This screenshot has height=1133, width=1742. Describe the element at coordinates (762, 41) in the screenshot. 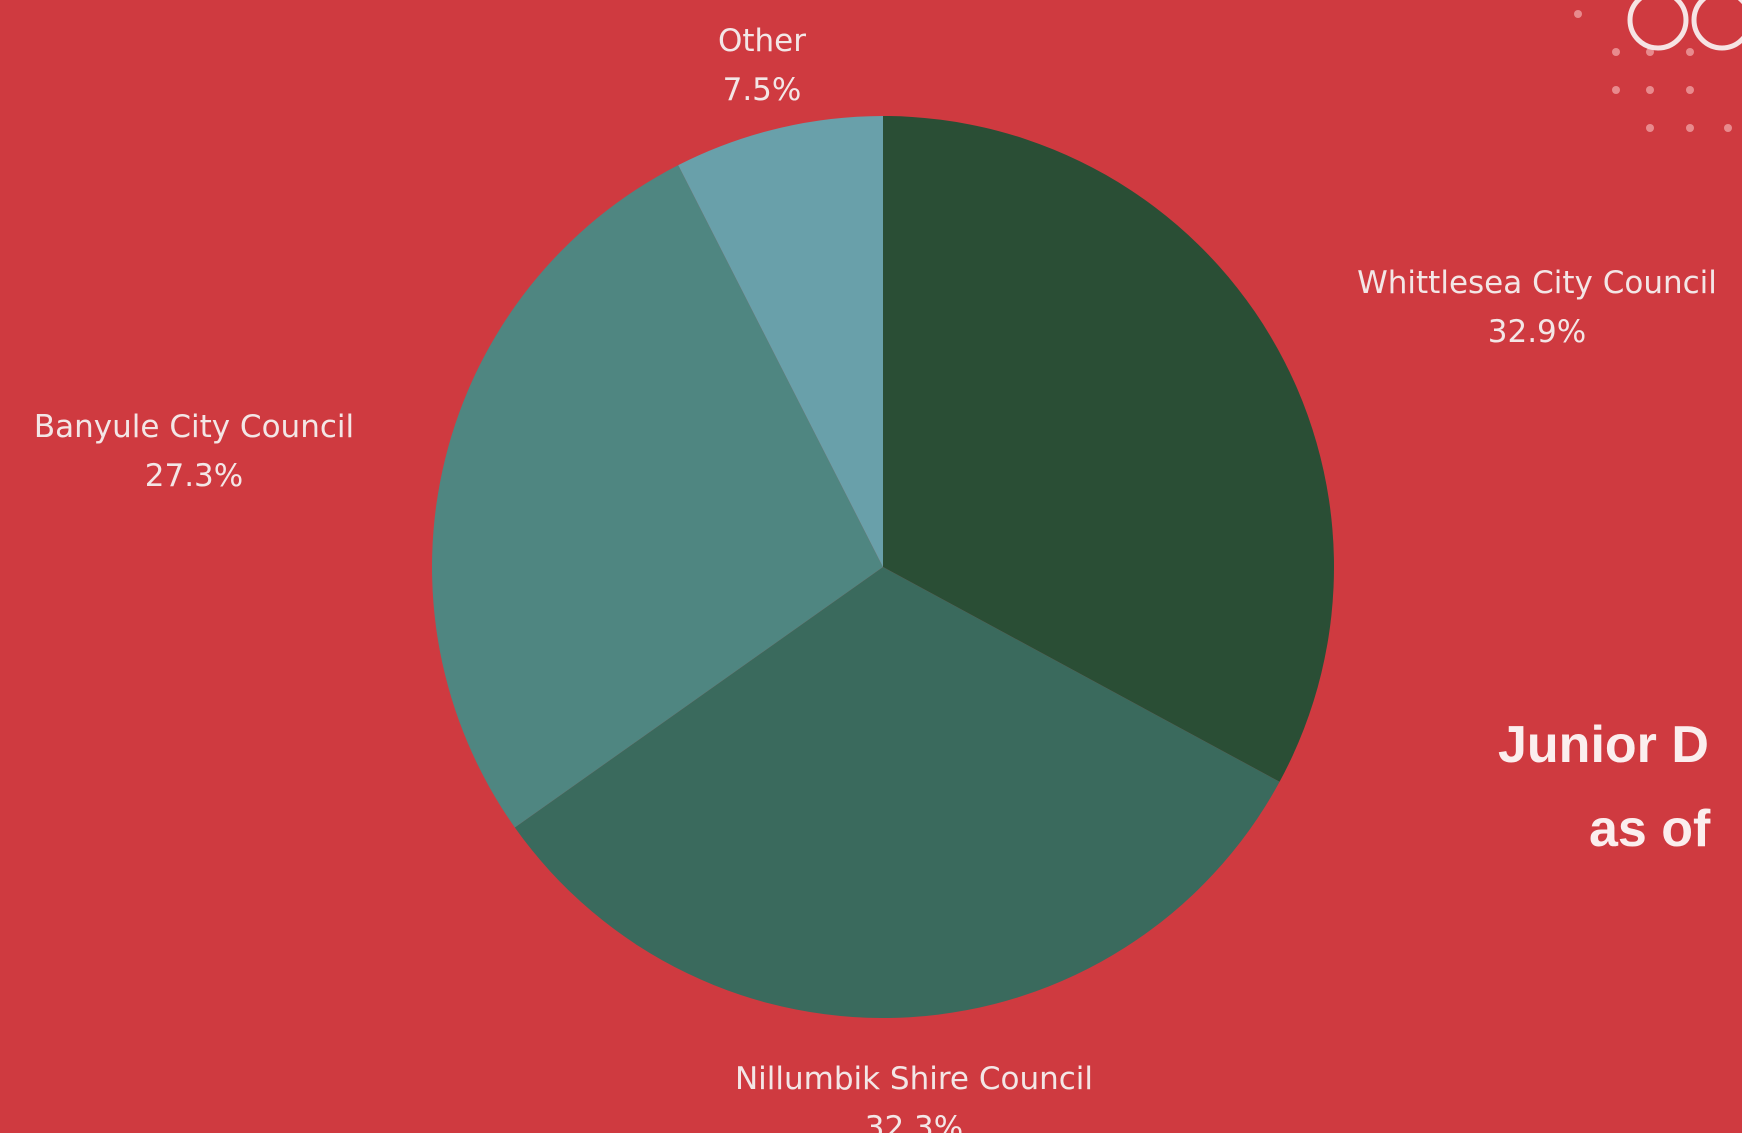

I see `slice-label: Other` at that location.